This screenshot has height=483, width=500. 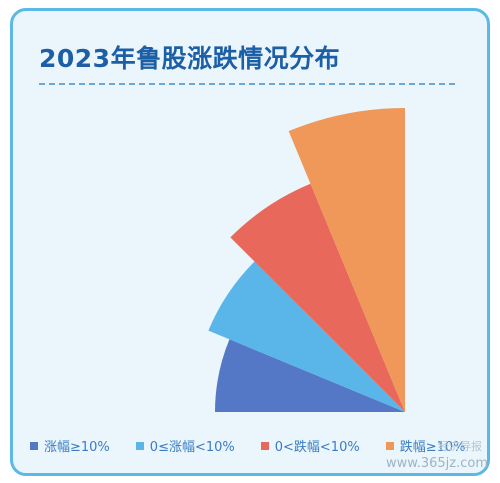 What do you see at coordinates (192, 447) in the screenshot?
I see `legend-label: 0≤涨幅<10%` at bounding box center [192, 447].